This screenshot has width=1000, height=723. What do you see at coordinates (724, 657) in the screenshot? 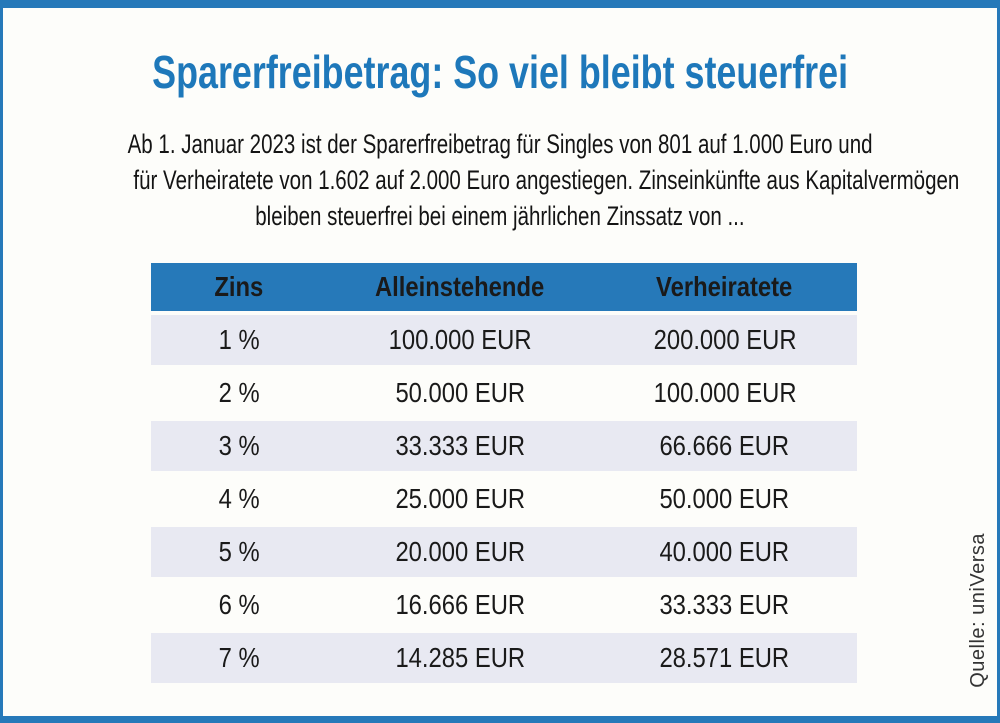
I see `married-value: 28.571 EUR` at bounding box center [724, 657].